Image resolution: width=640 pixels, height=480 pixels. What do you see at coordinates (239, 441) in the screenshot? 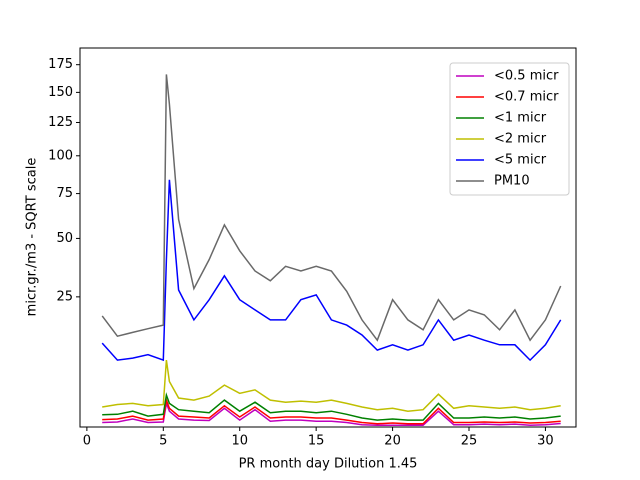
I see `x-tick-label: 10` at bounding box center [239, 441].